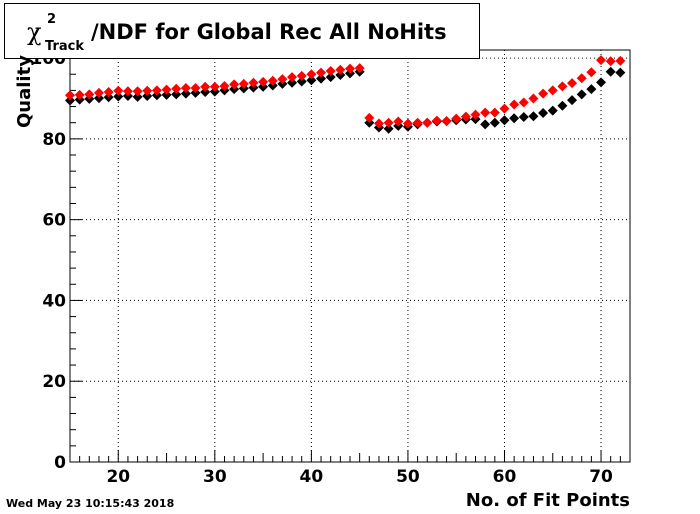 This screenshot has height=514, width=700. I want to click on y-tick-label: 20, so click(54, 382).